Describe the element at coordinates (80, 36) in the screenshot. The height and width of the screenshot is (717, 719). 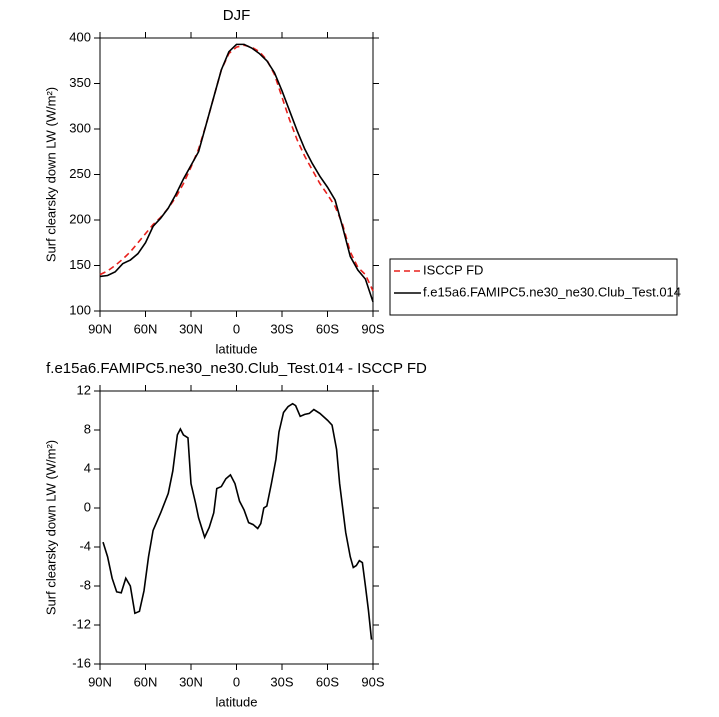
I see `y-tick-label: 400` at that location.